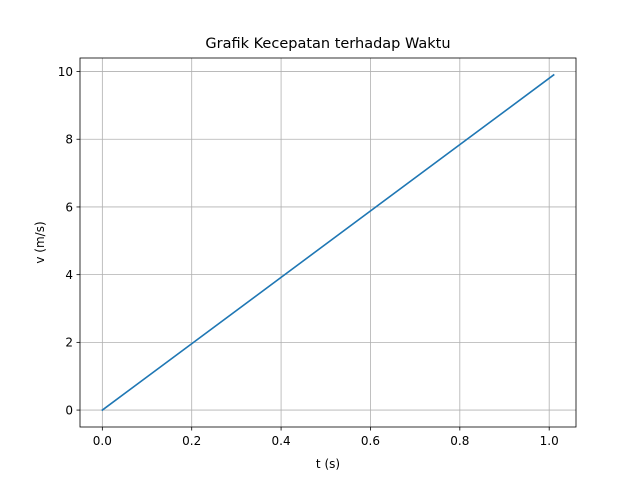  I want to click on x-tick-label: 0.8, so click(459, 441).